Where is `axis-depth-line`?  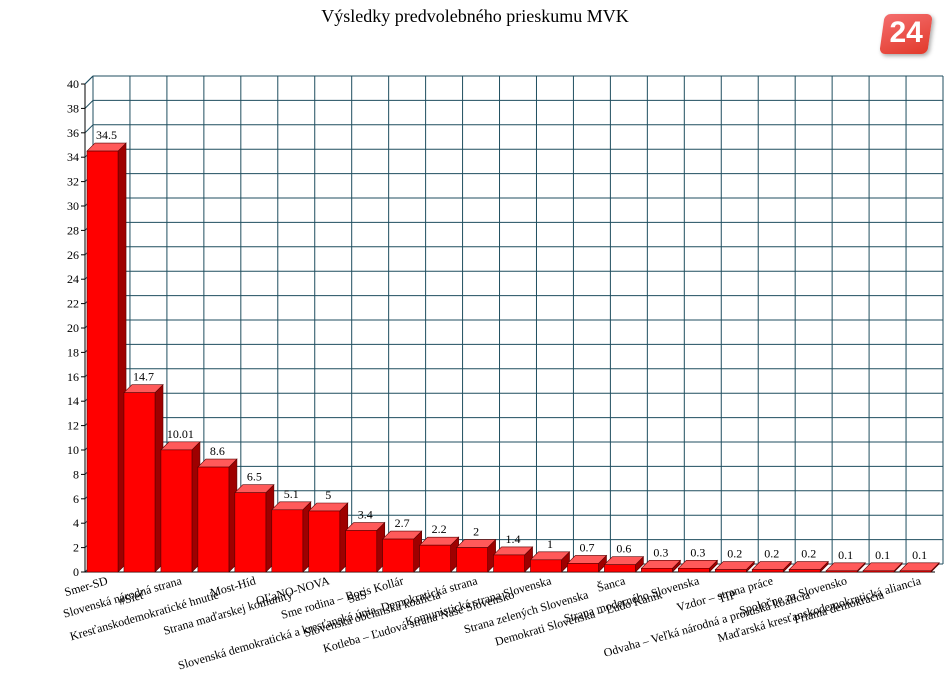
axis-depth-line is located at coordinates (89, 80).